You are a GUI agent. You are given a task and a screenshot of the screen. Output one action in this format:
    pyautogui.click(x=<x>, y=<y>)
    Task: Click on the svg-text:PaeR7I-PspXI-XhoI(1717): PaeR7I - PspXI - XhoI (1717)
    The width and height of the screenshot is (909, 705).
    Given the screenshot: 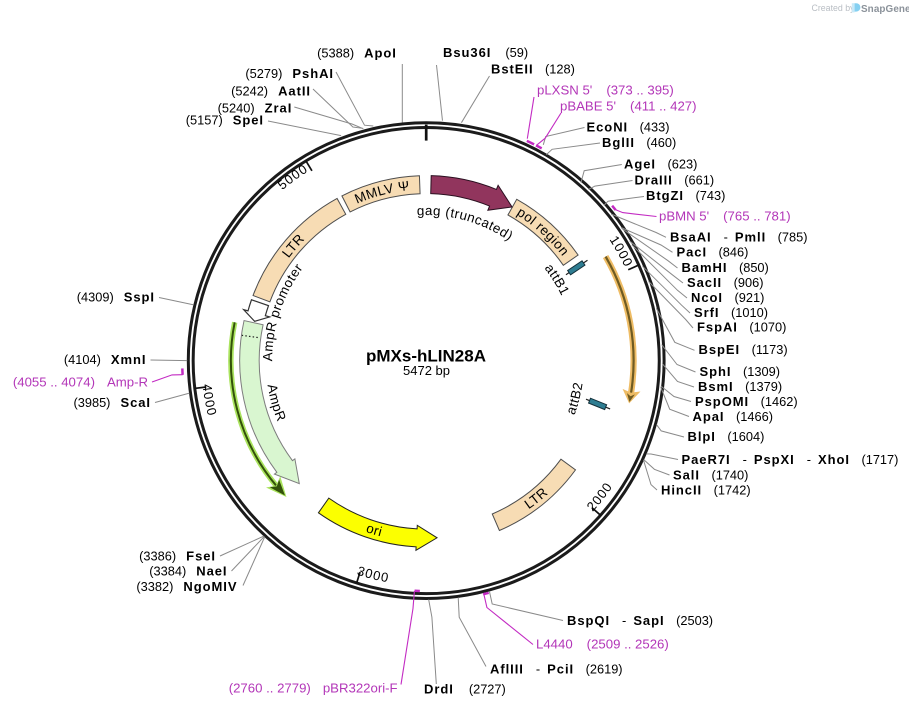 What is the action you would take?
    pyautogui.click(x=790, y=459)
    